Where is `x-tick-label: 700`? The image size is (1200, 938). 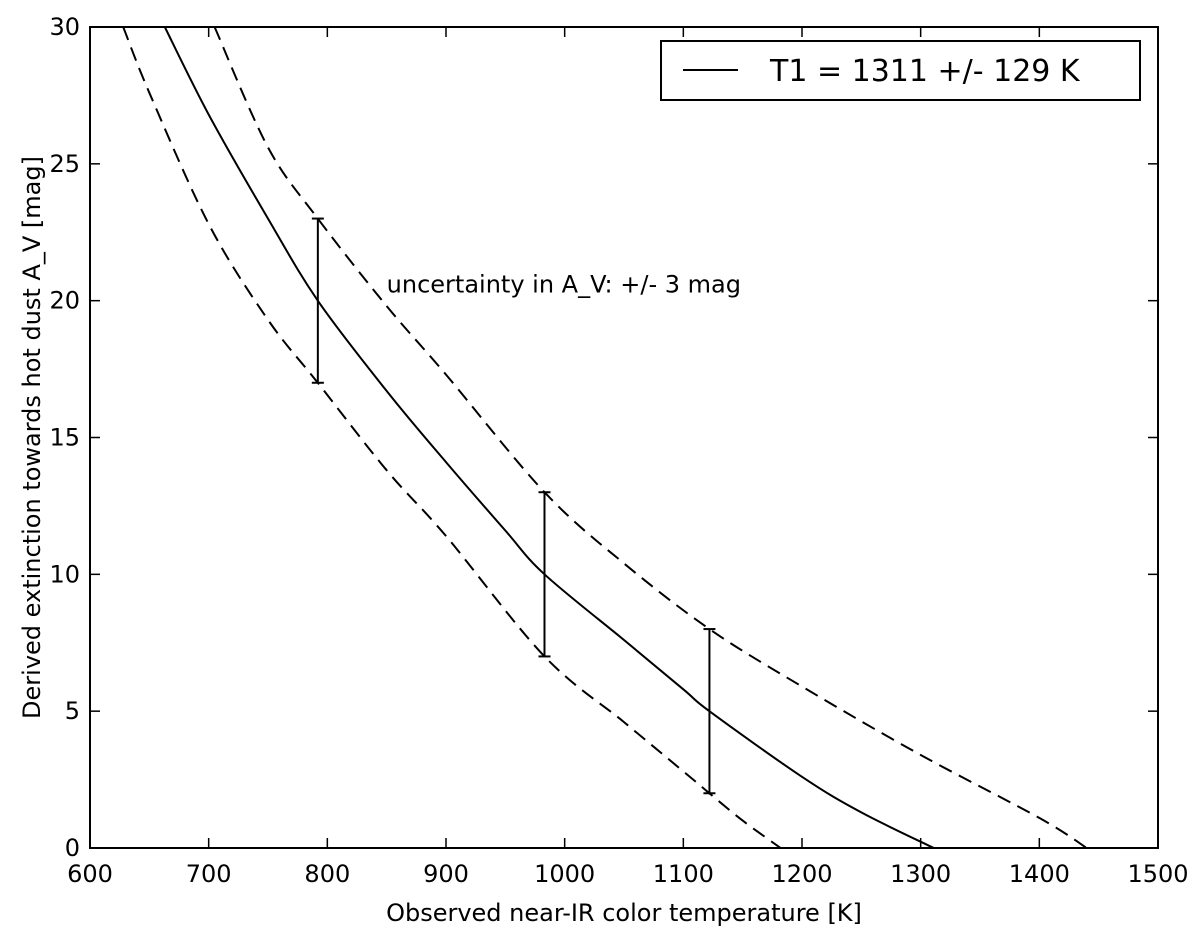 x-tick-label: 700 is located at coordinates (209, 874).